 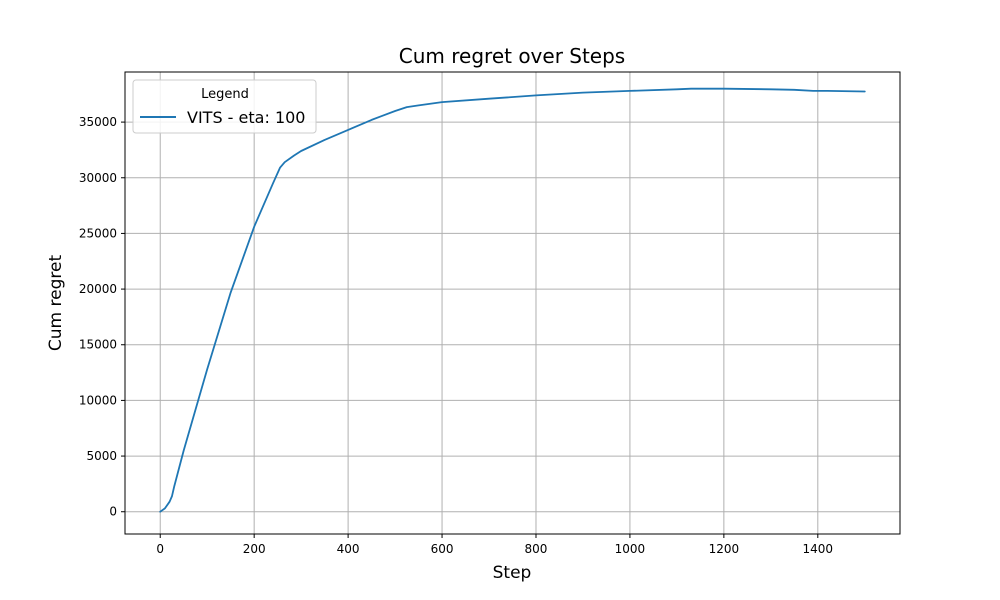 I want to click on x-tick-label: 1400, so click(x=818, y=549).